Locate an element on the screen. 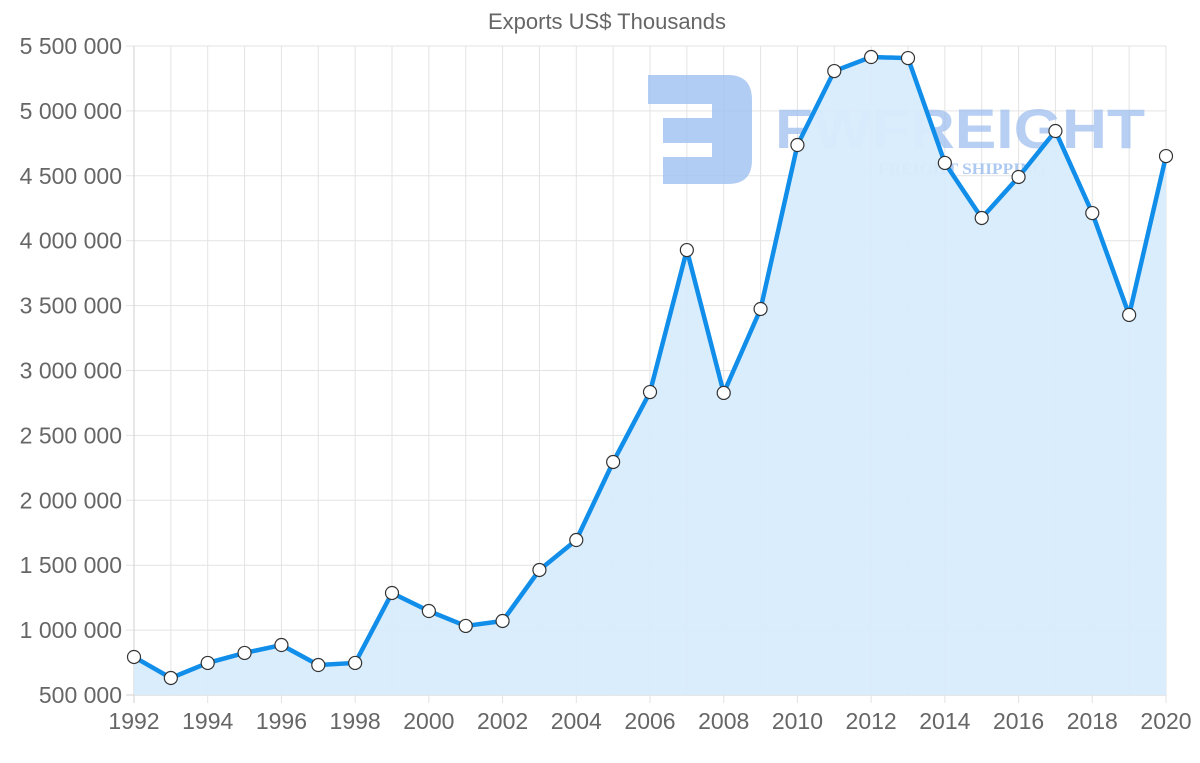 The height and width of the screenshot is (763, 1200). x-tick-label: 2008 is located at coordinates (723, 721).